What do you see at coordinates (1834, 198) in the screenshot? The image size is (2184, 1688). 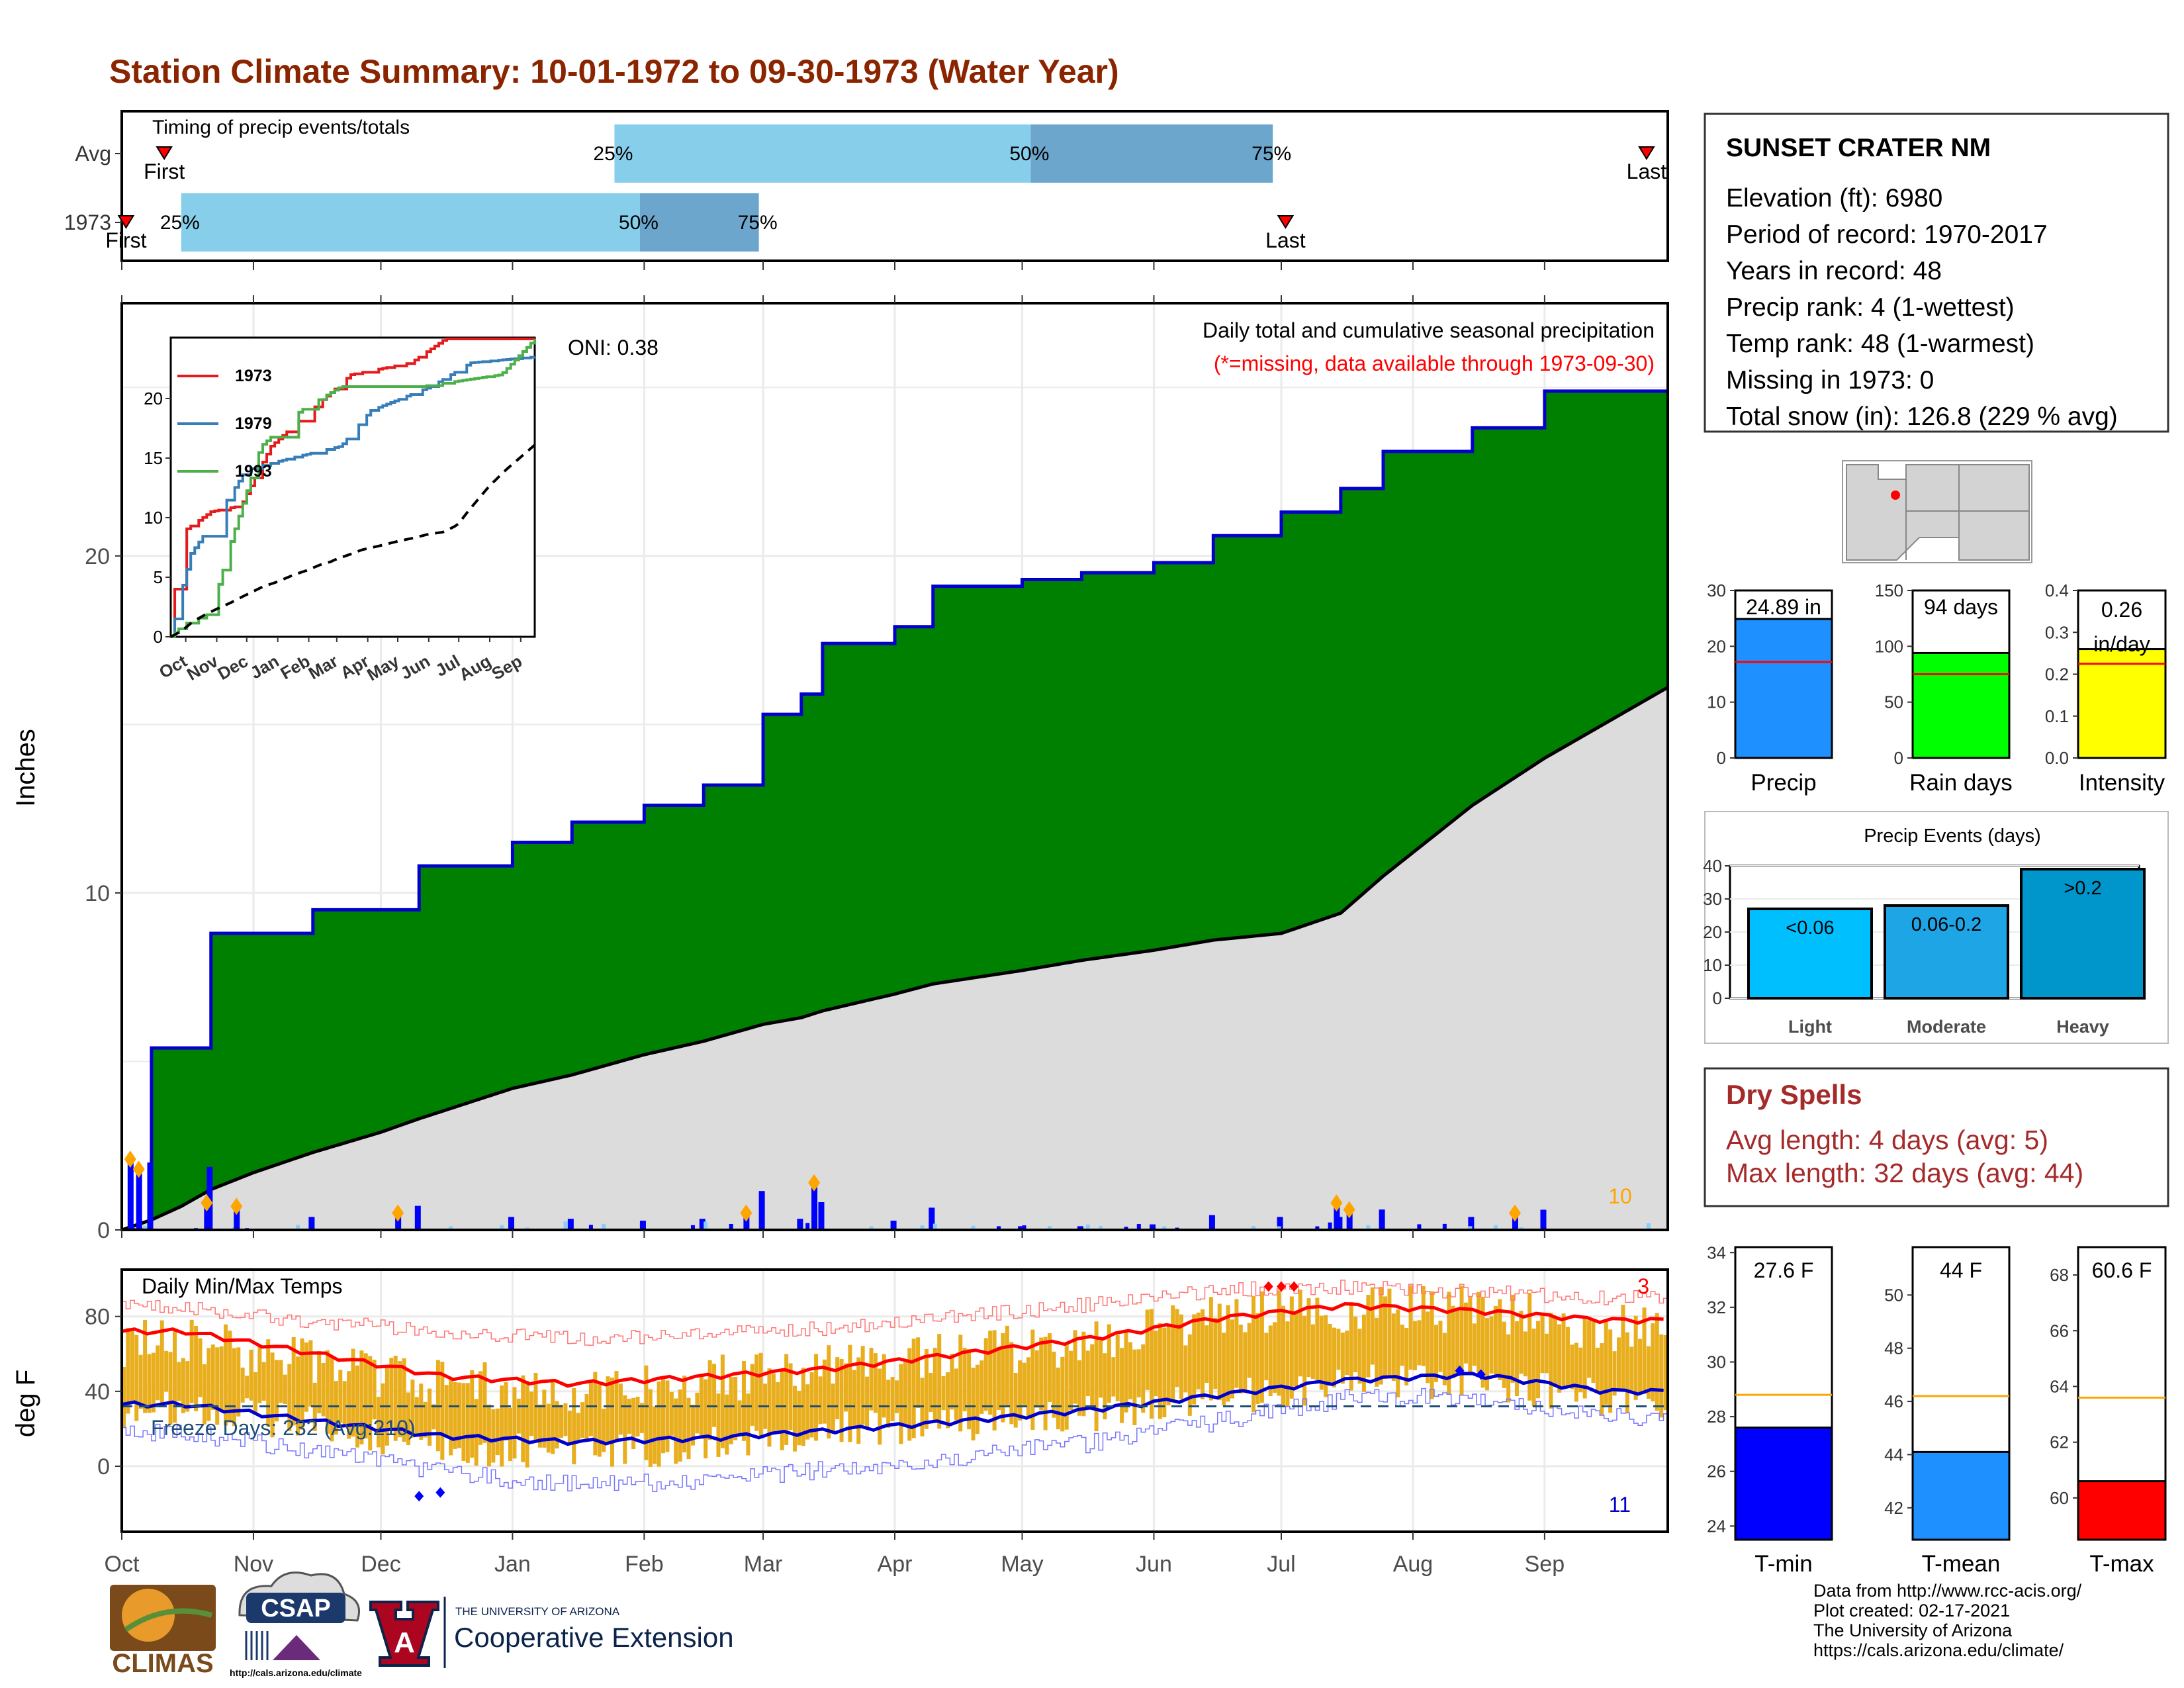 I see `station-info-line: Elevation (ft): 6980` at bounding box center [1834, 198].